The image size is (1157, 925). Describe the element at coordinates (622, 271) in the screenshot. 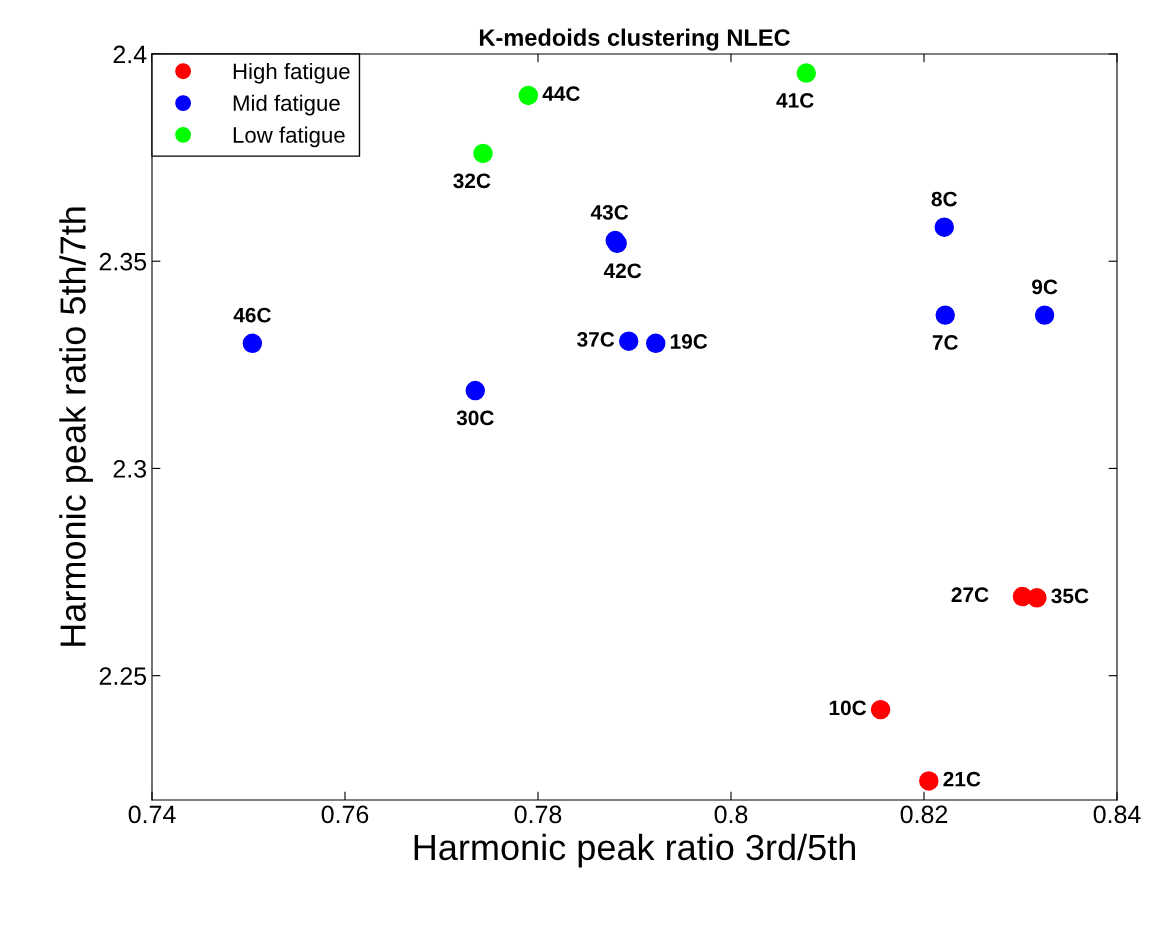

I see `annotation: 42C` at that location.